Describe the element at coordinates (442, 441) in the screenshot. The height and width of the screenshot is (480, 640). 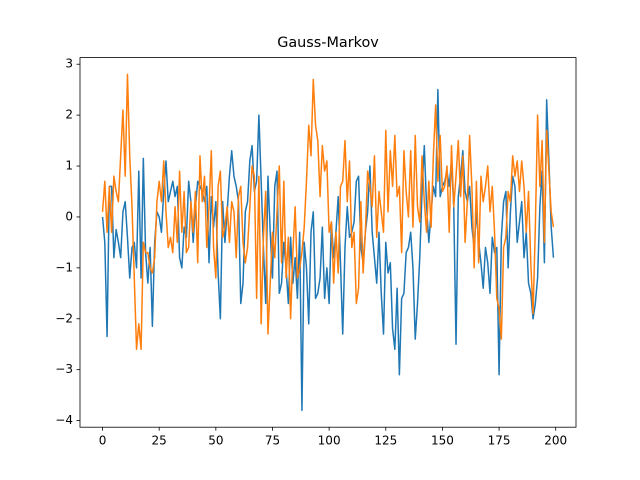
I see `x-tick-label: 150` at that location.